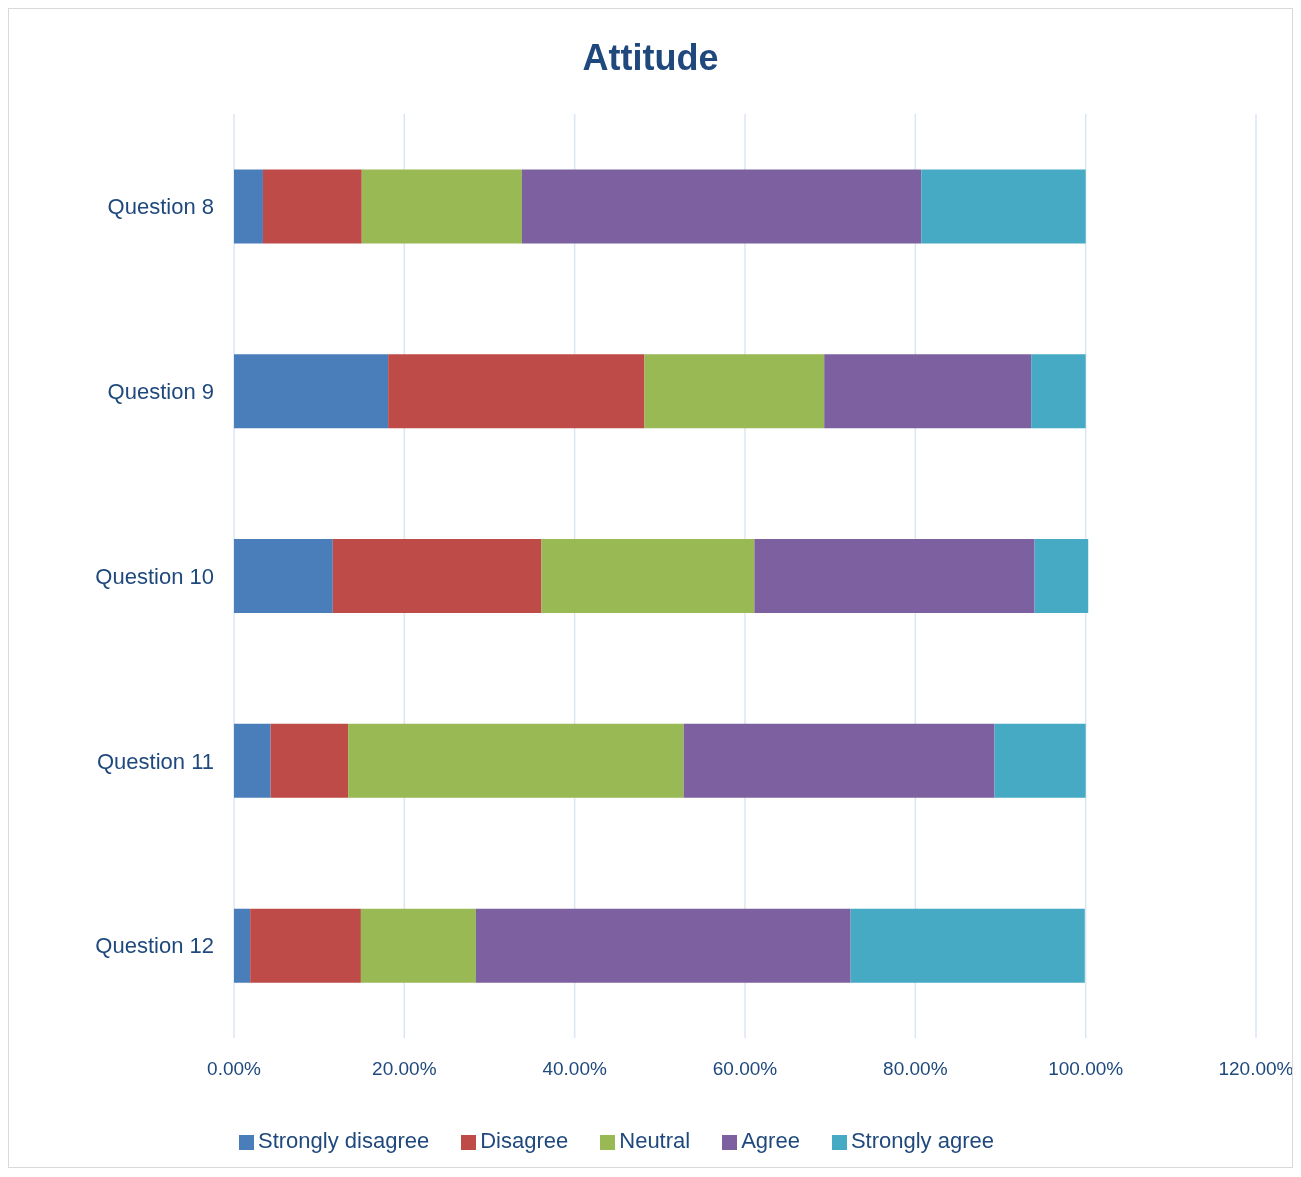 This screenshot has width=1301, height=1177. I want to click on x-tick-label: 100.00%, so click(1086, 1069).